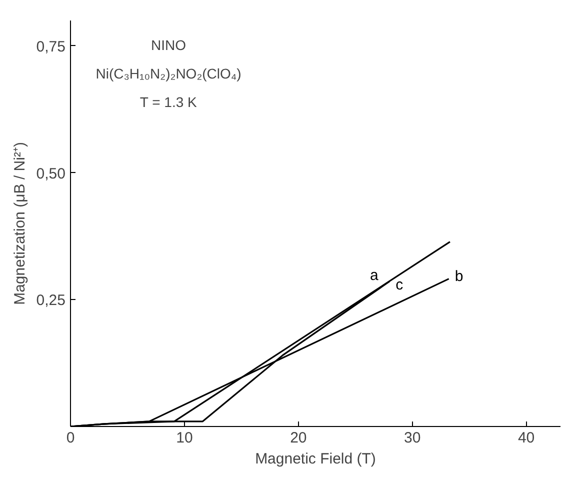 This screenshot has height=478, width=588. I want to click on y-tick-label: 0,75, so click(51, 47).